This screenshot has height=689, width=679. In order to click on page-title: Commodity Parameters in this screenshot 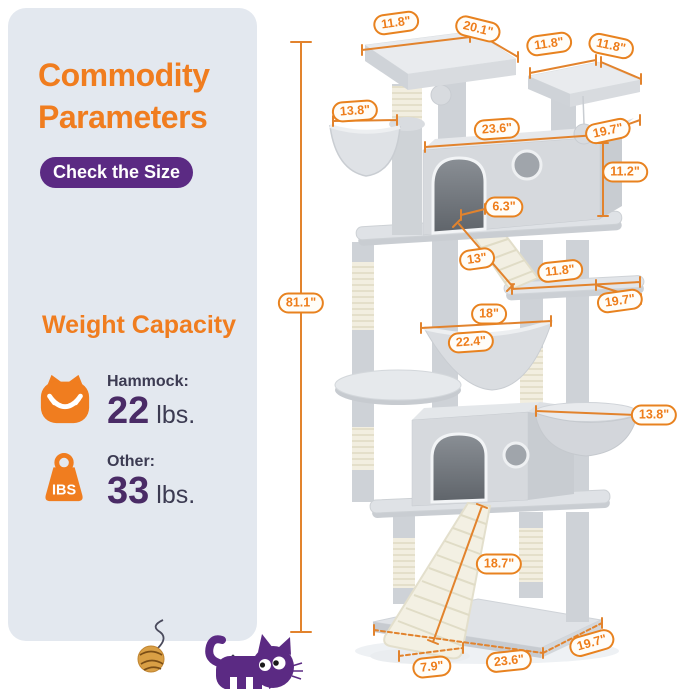, I will do `click(124, 96)`.